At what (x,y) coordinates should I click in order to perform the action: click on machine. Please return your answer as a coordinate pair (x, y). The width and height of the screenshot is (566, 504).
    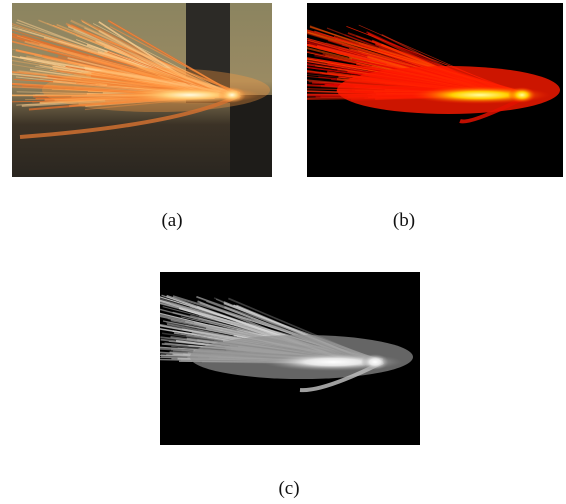
    Looking at the image, I should click on (251, 136).